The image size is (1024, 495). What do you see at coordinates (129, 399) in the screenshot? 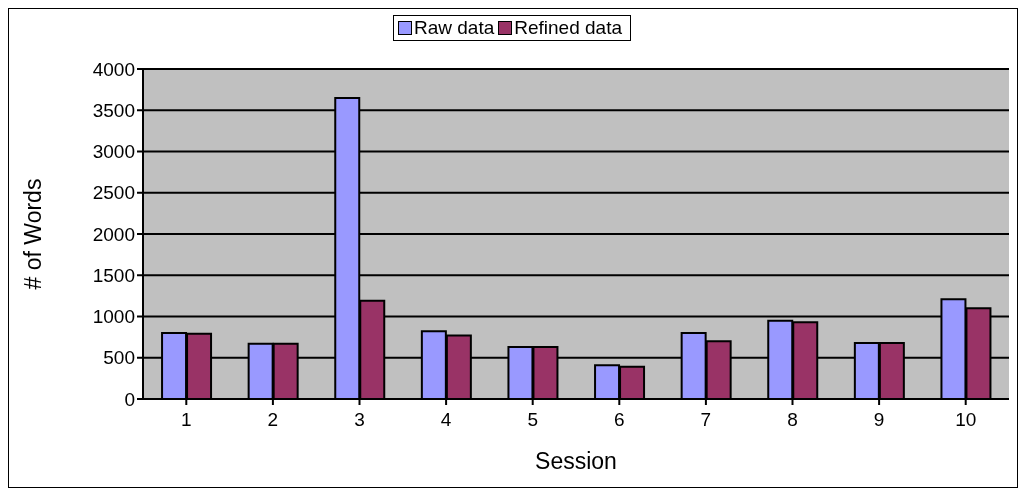
I see `y-tick-label: 0` at bounding box center [129, 399].